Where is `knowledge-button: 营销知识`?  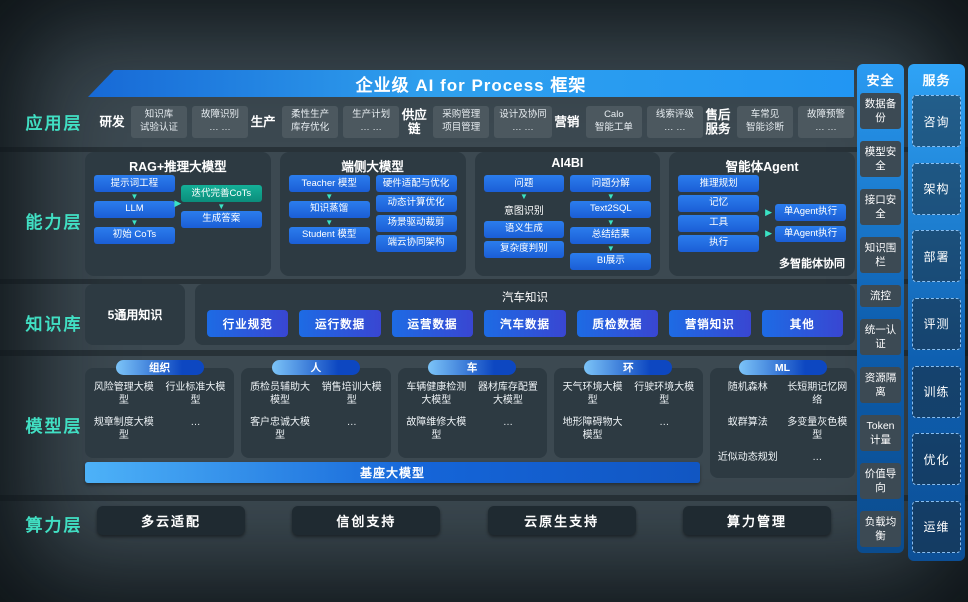 knowledge-button: 营销知识 is located at coordinates (710, 323).